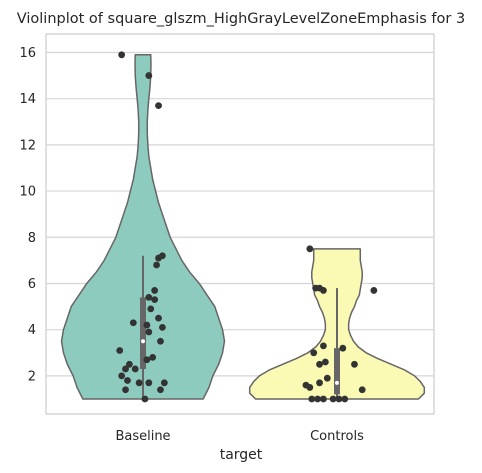 The width and height of the screenshot is (482, 473). Describe the element at coordinates (32, 284) in the screenshot. I see `y-tick-label-6: 6` at that location.